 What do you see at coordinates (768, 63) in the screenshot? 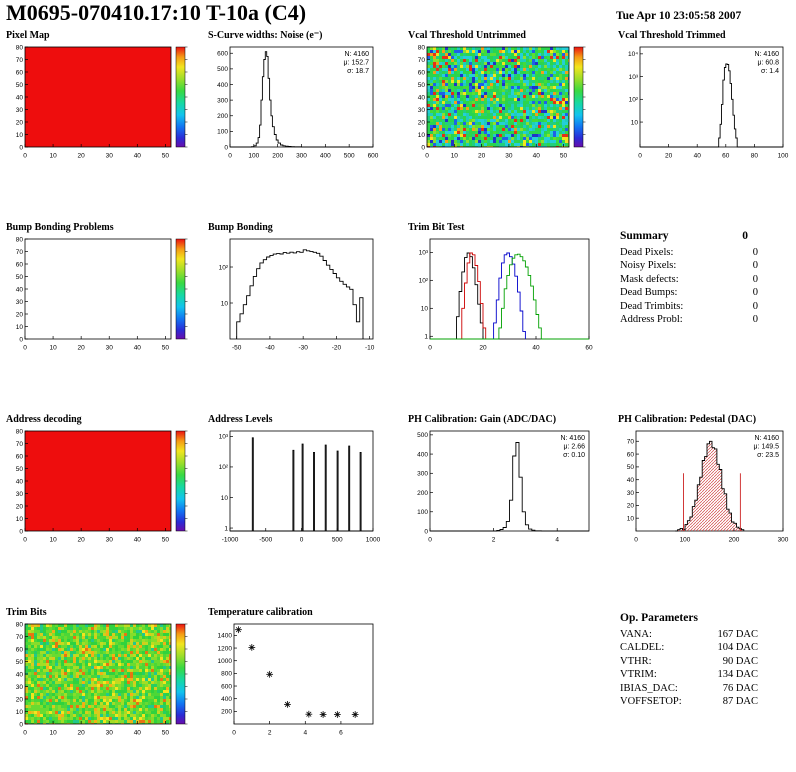
I see `svg-text: μ: 60.8` at bounding box center [768, 63].